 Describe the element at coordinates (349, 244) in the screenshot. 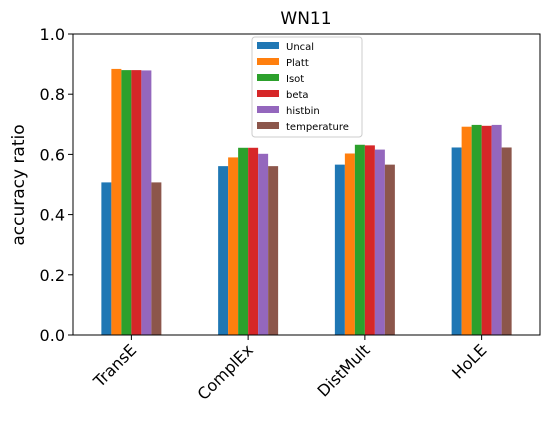

I see `bar-platt-distmult` at that location.